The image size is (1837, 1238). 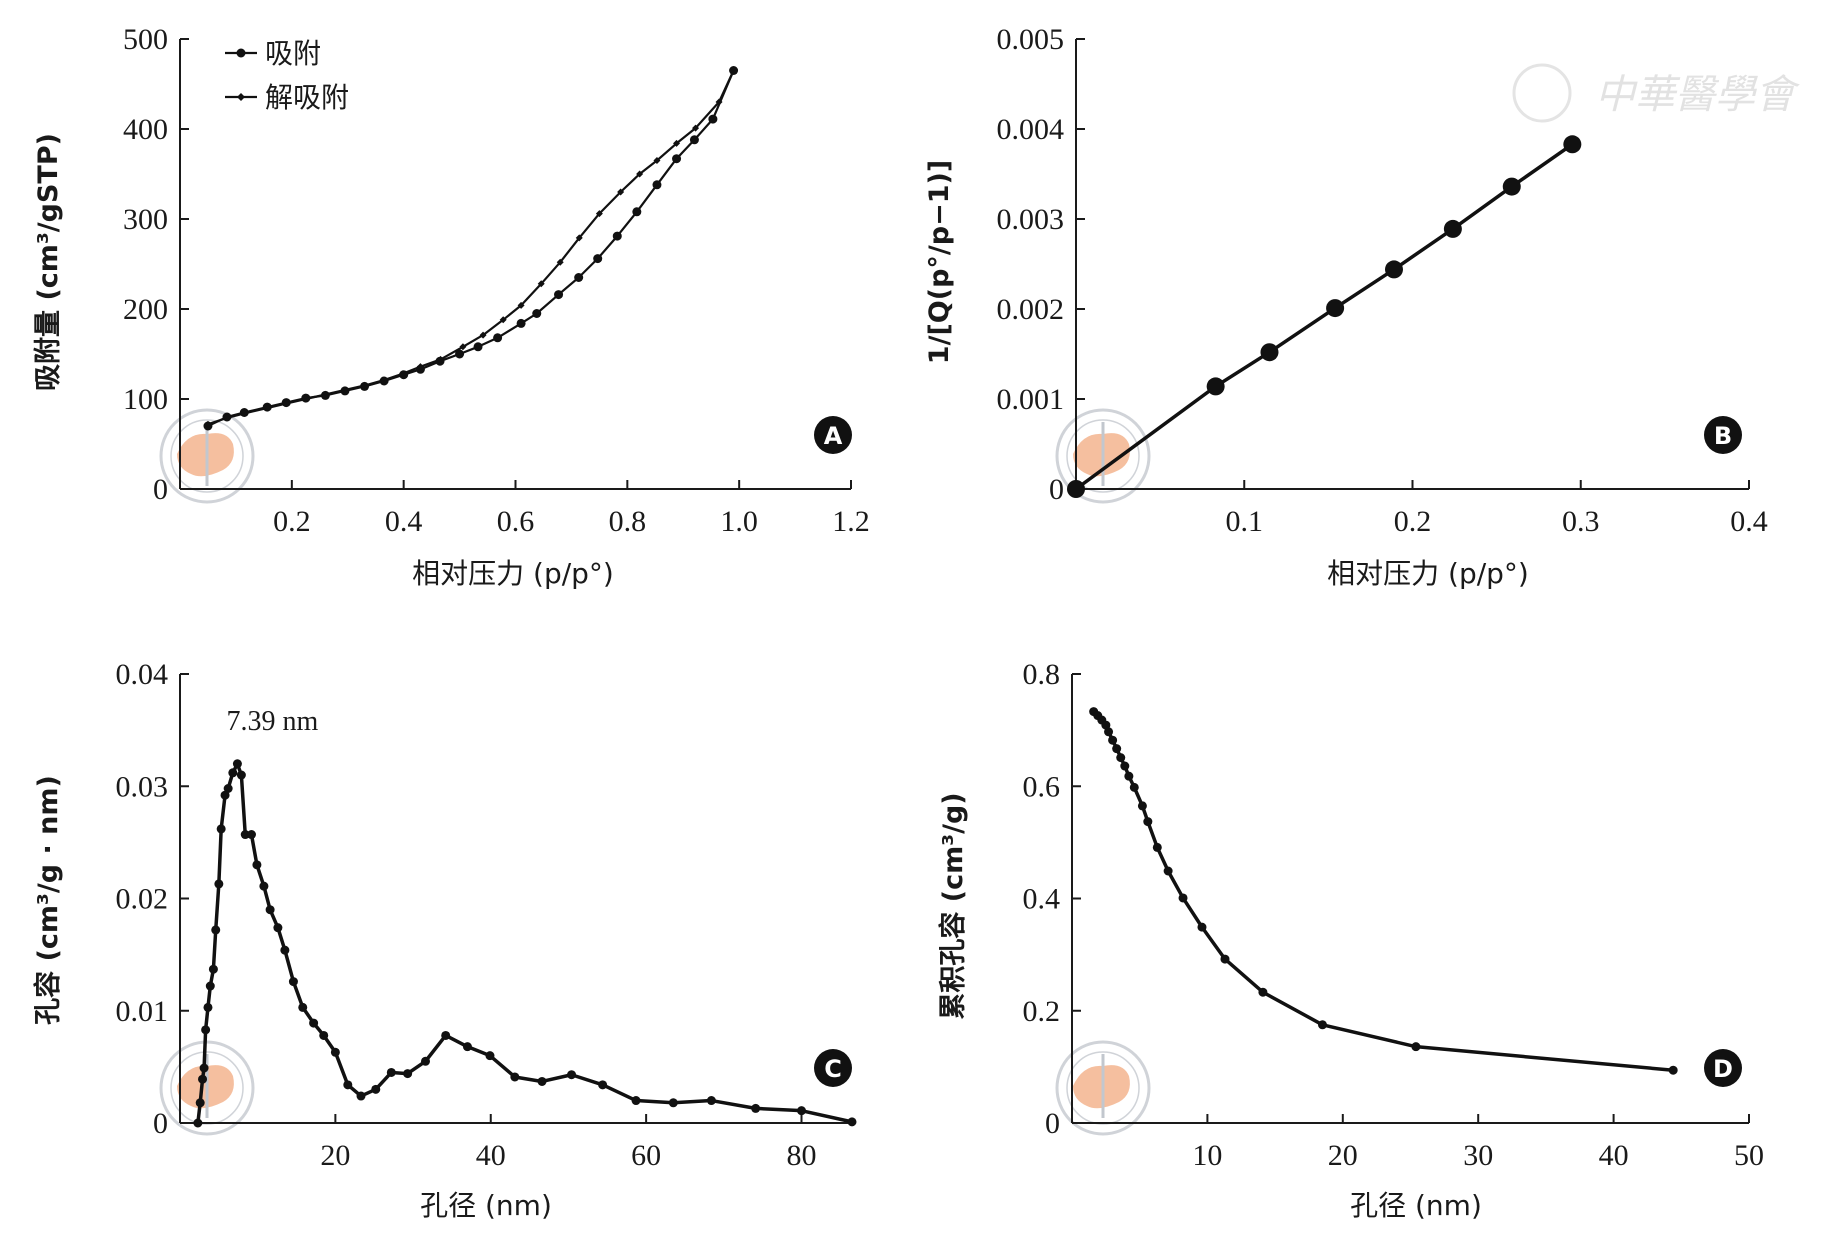 What do you see at coordinates (1413, 521) in the screenshot?
I see `x-tick-label: 0.2` at bounding box center [1413, 521].